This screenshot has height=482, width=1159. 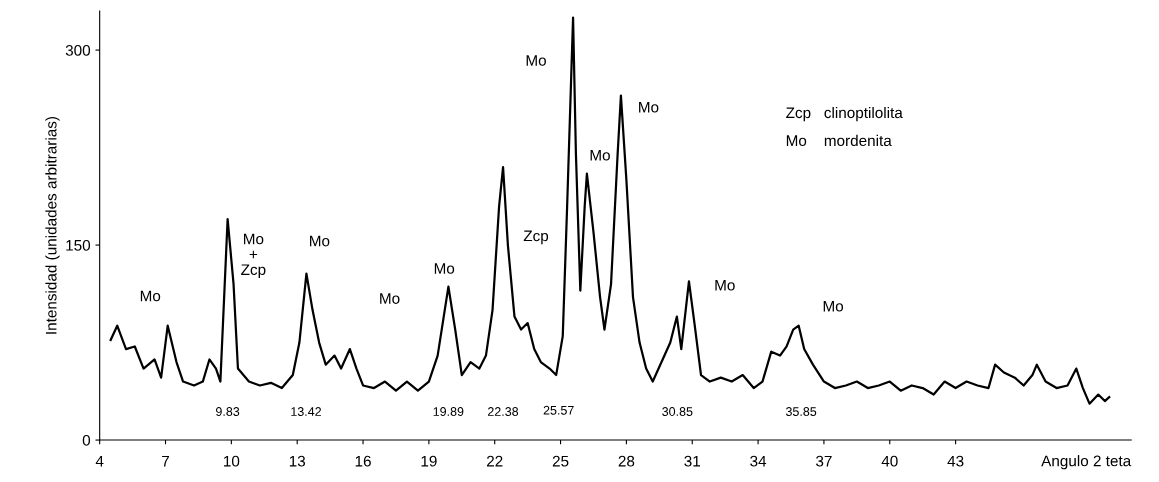 What do you see at coordinates (801, 411) in the screenshot?
I see `annotation: 35.85` at bounding box center [801, 411].